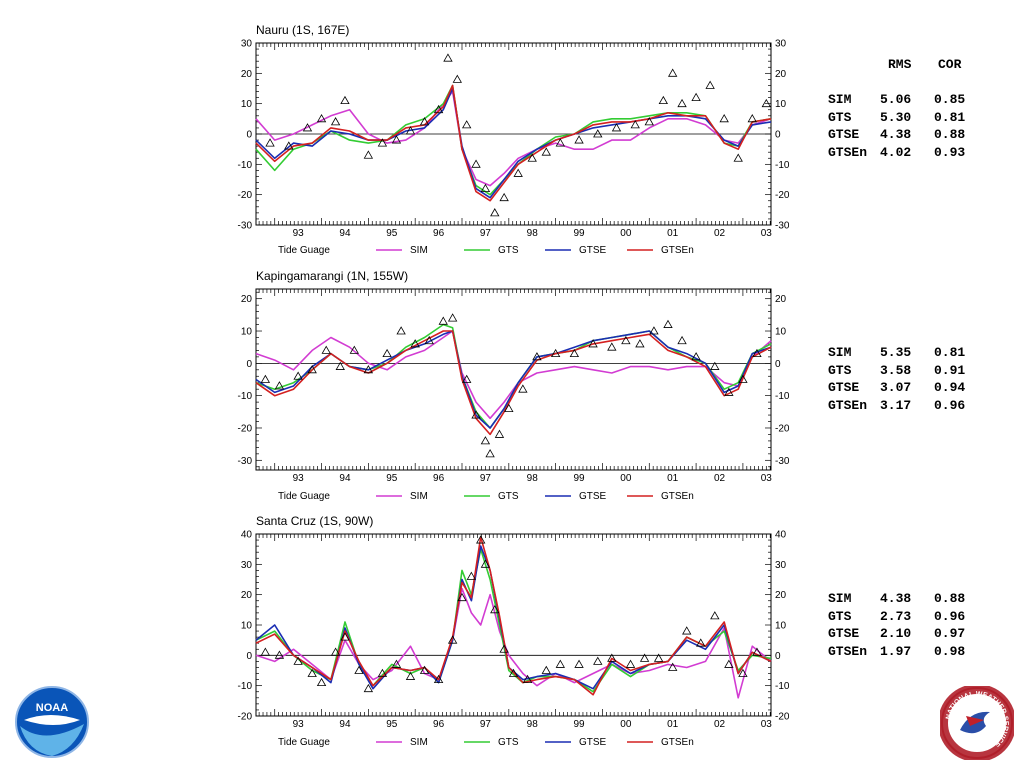 The height and width of the screenshot is (768, 1024). What do you see at coordinates (626, 724) in the screenshot?
I see `x-tick-label: 00` at bounding box center [626, 724].